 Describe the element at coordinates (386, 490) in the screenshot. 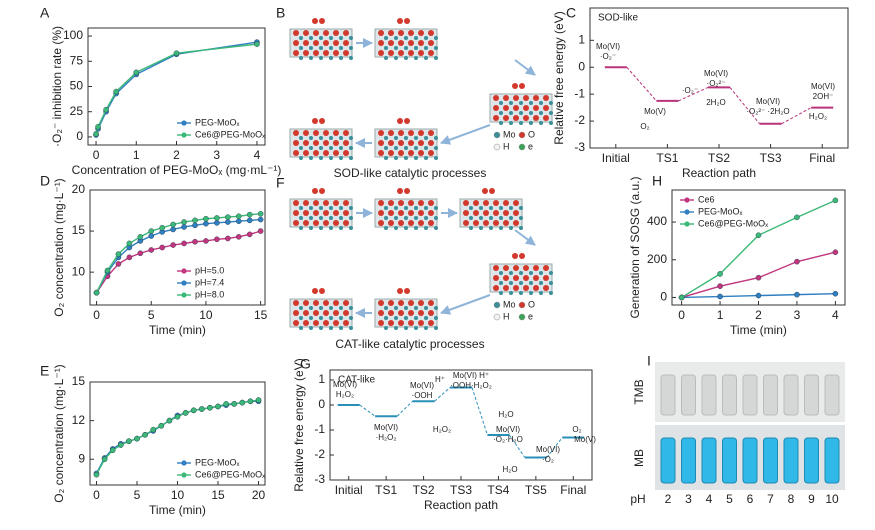

I see `x-tick-label: TS1` at that location.